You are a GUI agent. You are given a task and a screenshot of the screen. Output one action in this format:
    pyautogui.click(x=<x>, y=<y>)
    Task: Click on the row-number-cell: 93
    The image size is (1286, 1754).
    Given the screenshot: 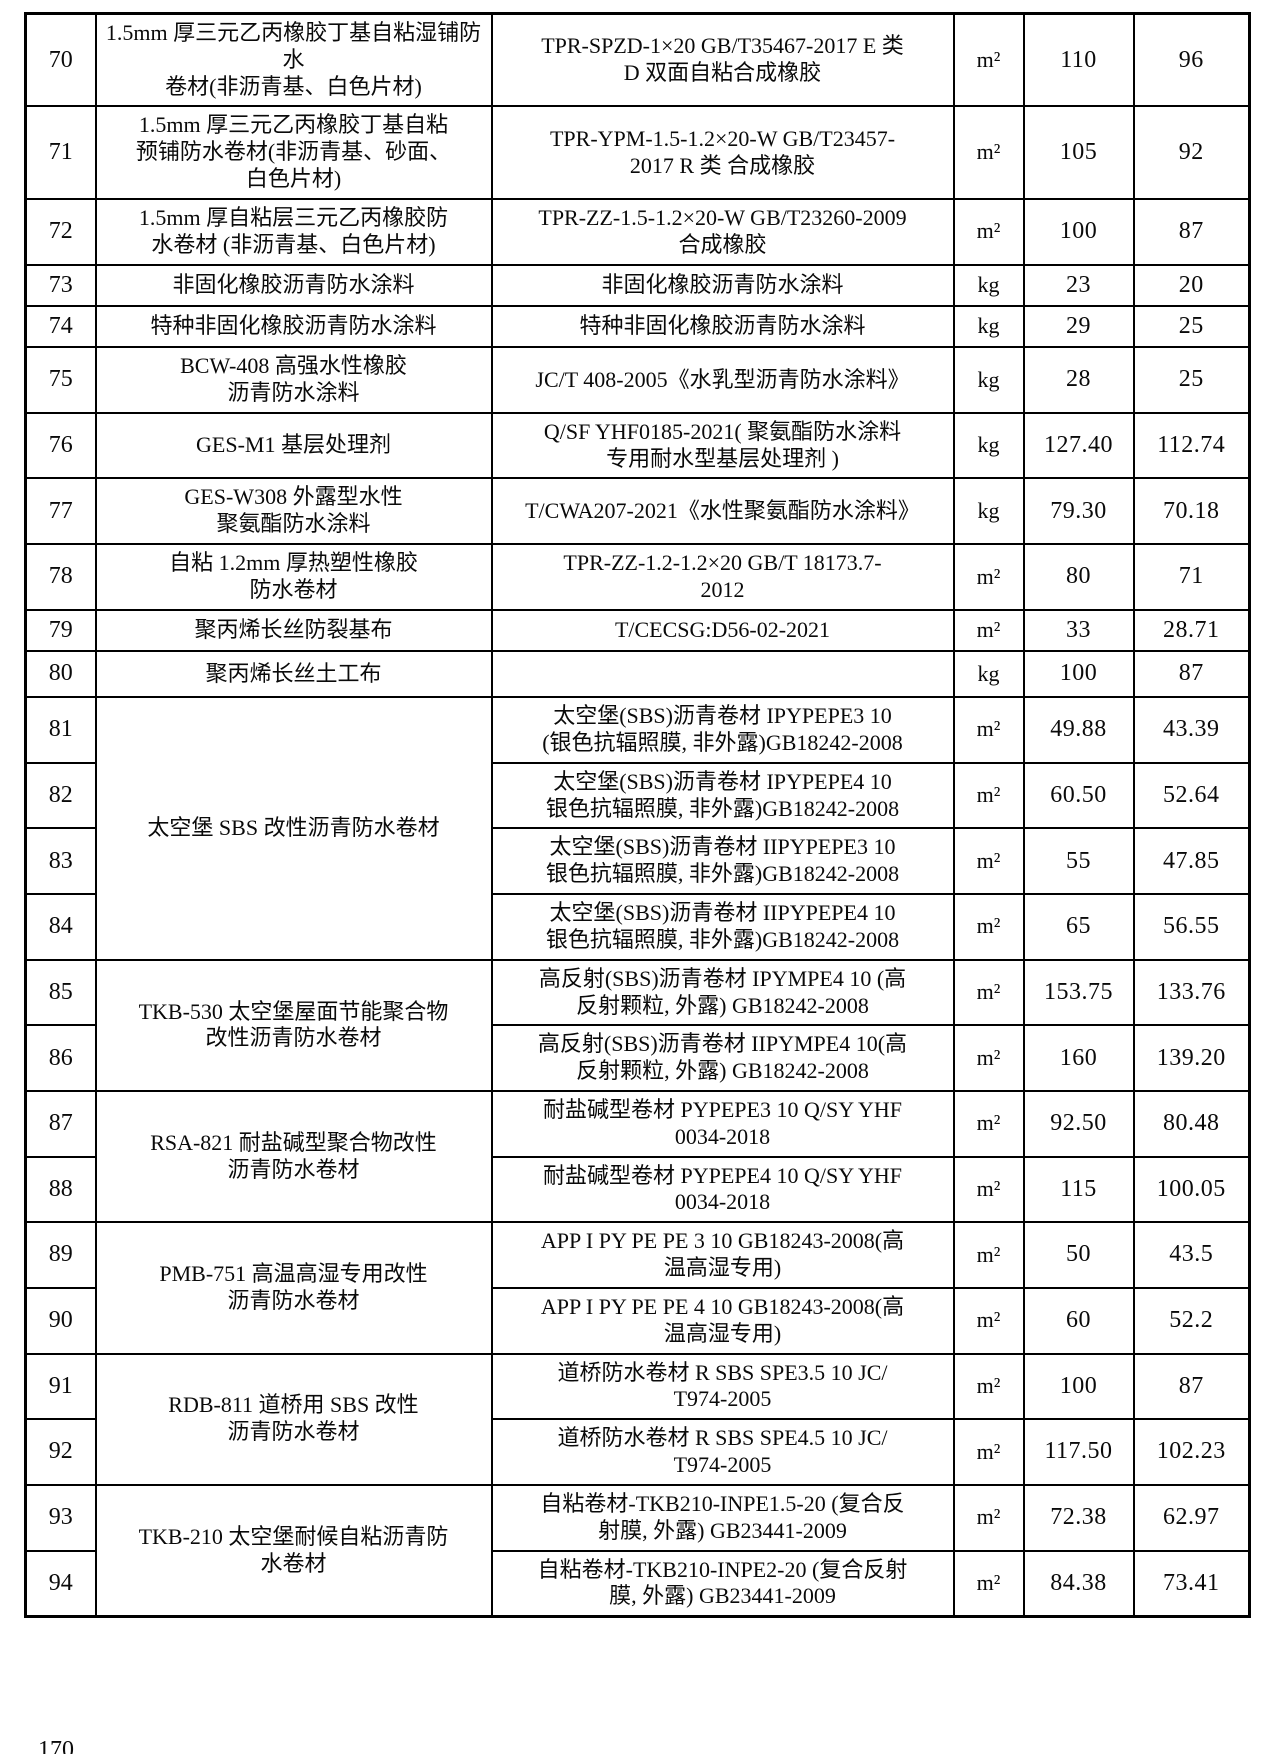 What is the action you would take?
    pyautogui.click(x=60, y=1517)
    